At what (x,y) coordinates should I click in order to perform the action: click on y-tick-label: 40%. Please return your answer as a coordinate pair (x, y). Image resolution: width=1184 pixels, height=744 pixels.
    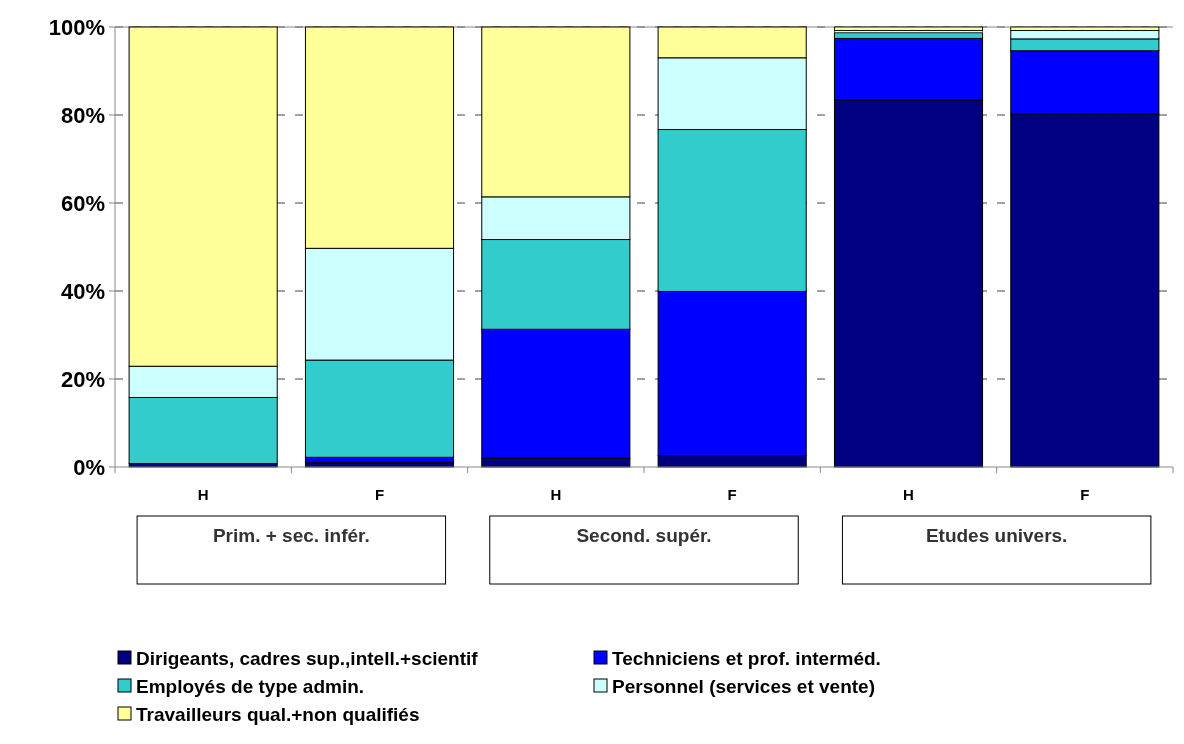
    Looking at the image, I should click on (82, 291).